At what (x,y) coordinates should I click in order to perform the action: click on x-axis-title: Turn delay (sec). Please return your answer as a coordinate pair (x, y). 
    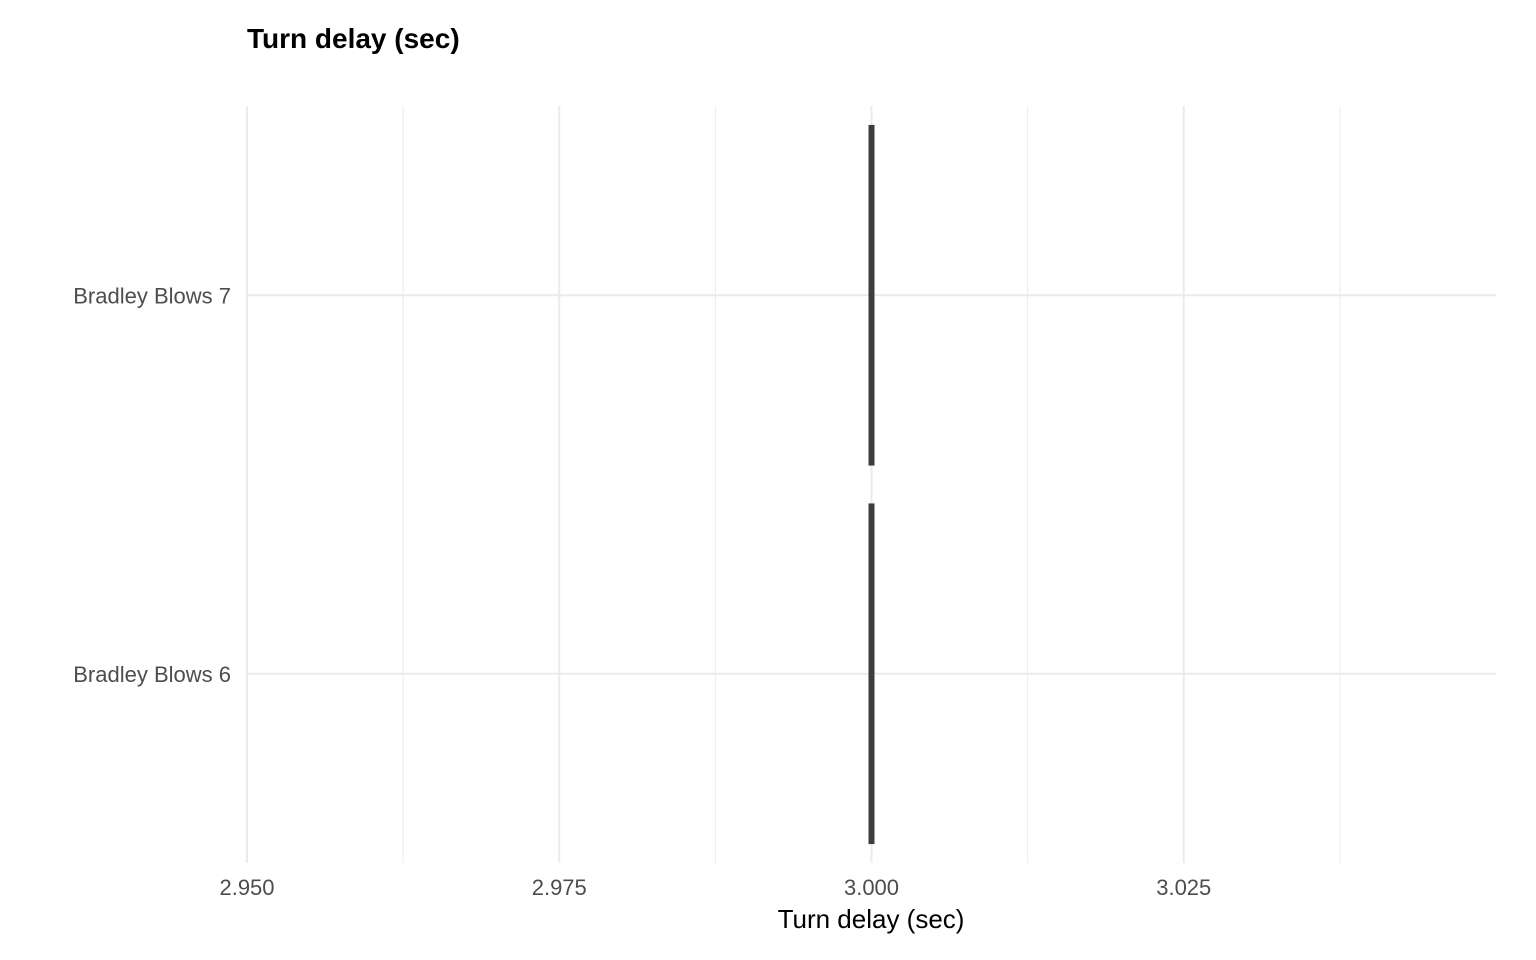
    Looking at the image, I should click on (871, 919).